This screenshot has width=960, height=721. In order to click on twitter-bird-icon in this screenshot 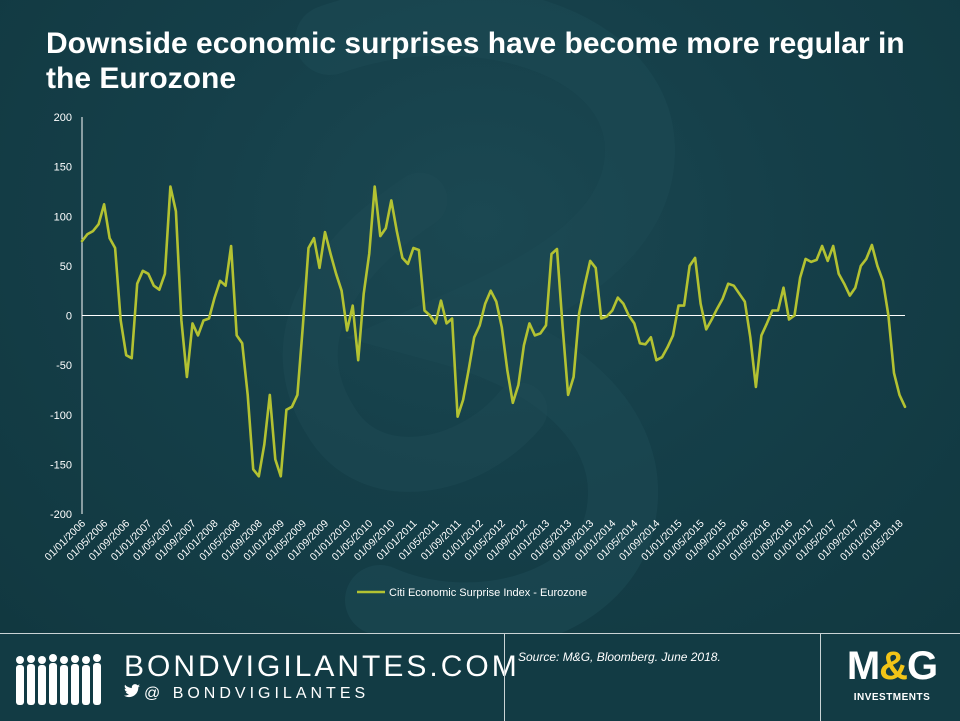, I will do `click(132, 691)`.